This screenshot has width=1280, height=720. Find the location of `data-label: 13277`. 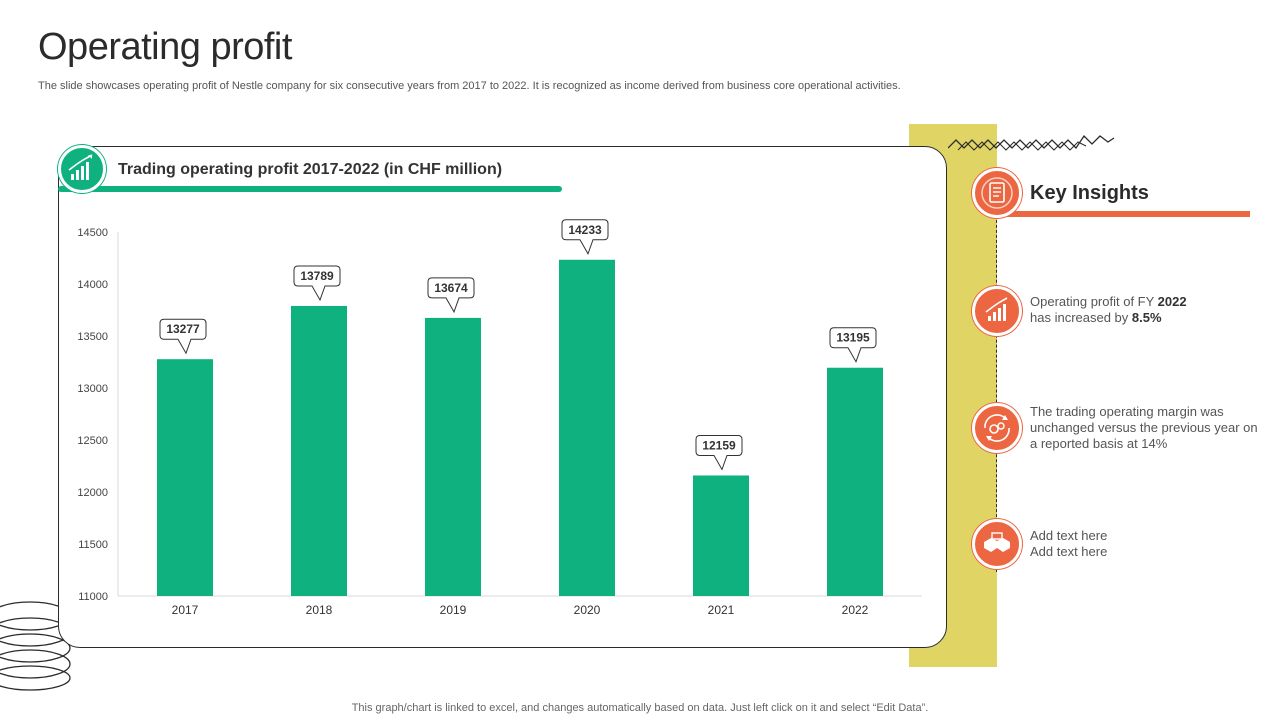

data-label: 13277 is located at coordinates (183, 329).